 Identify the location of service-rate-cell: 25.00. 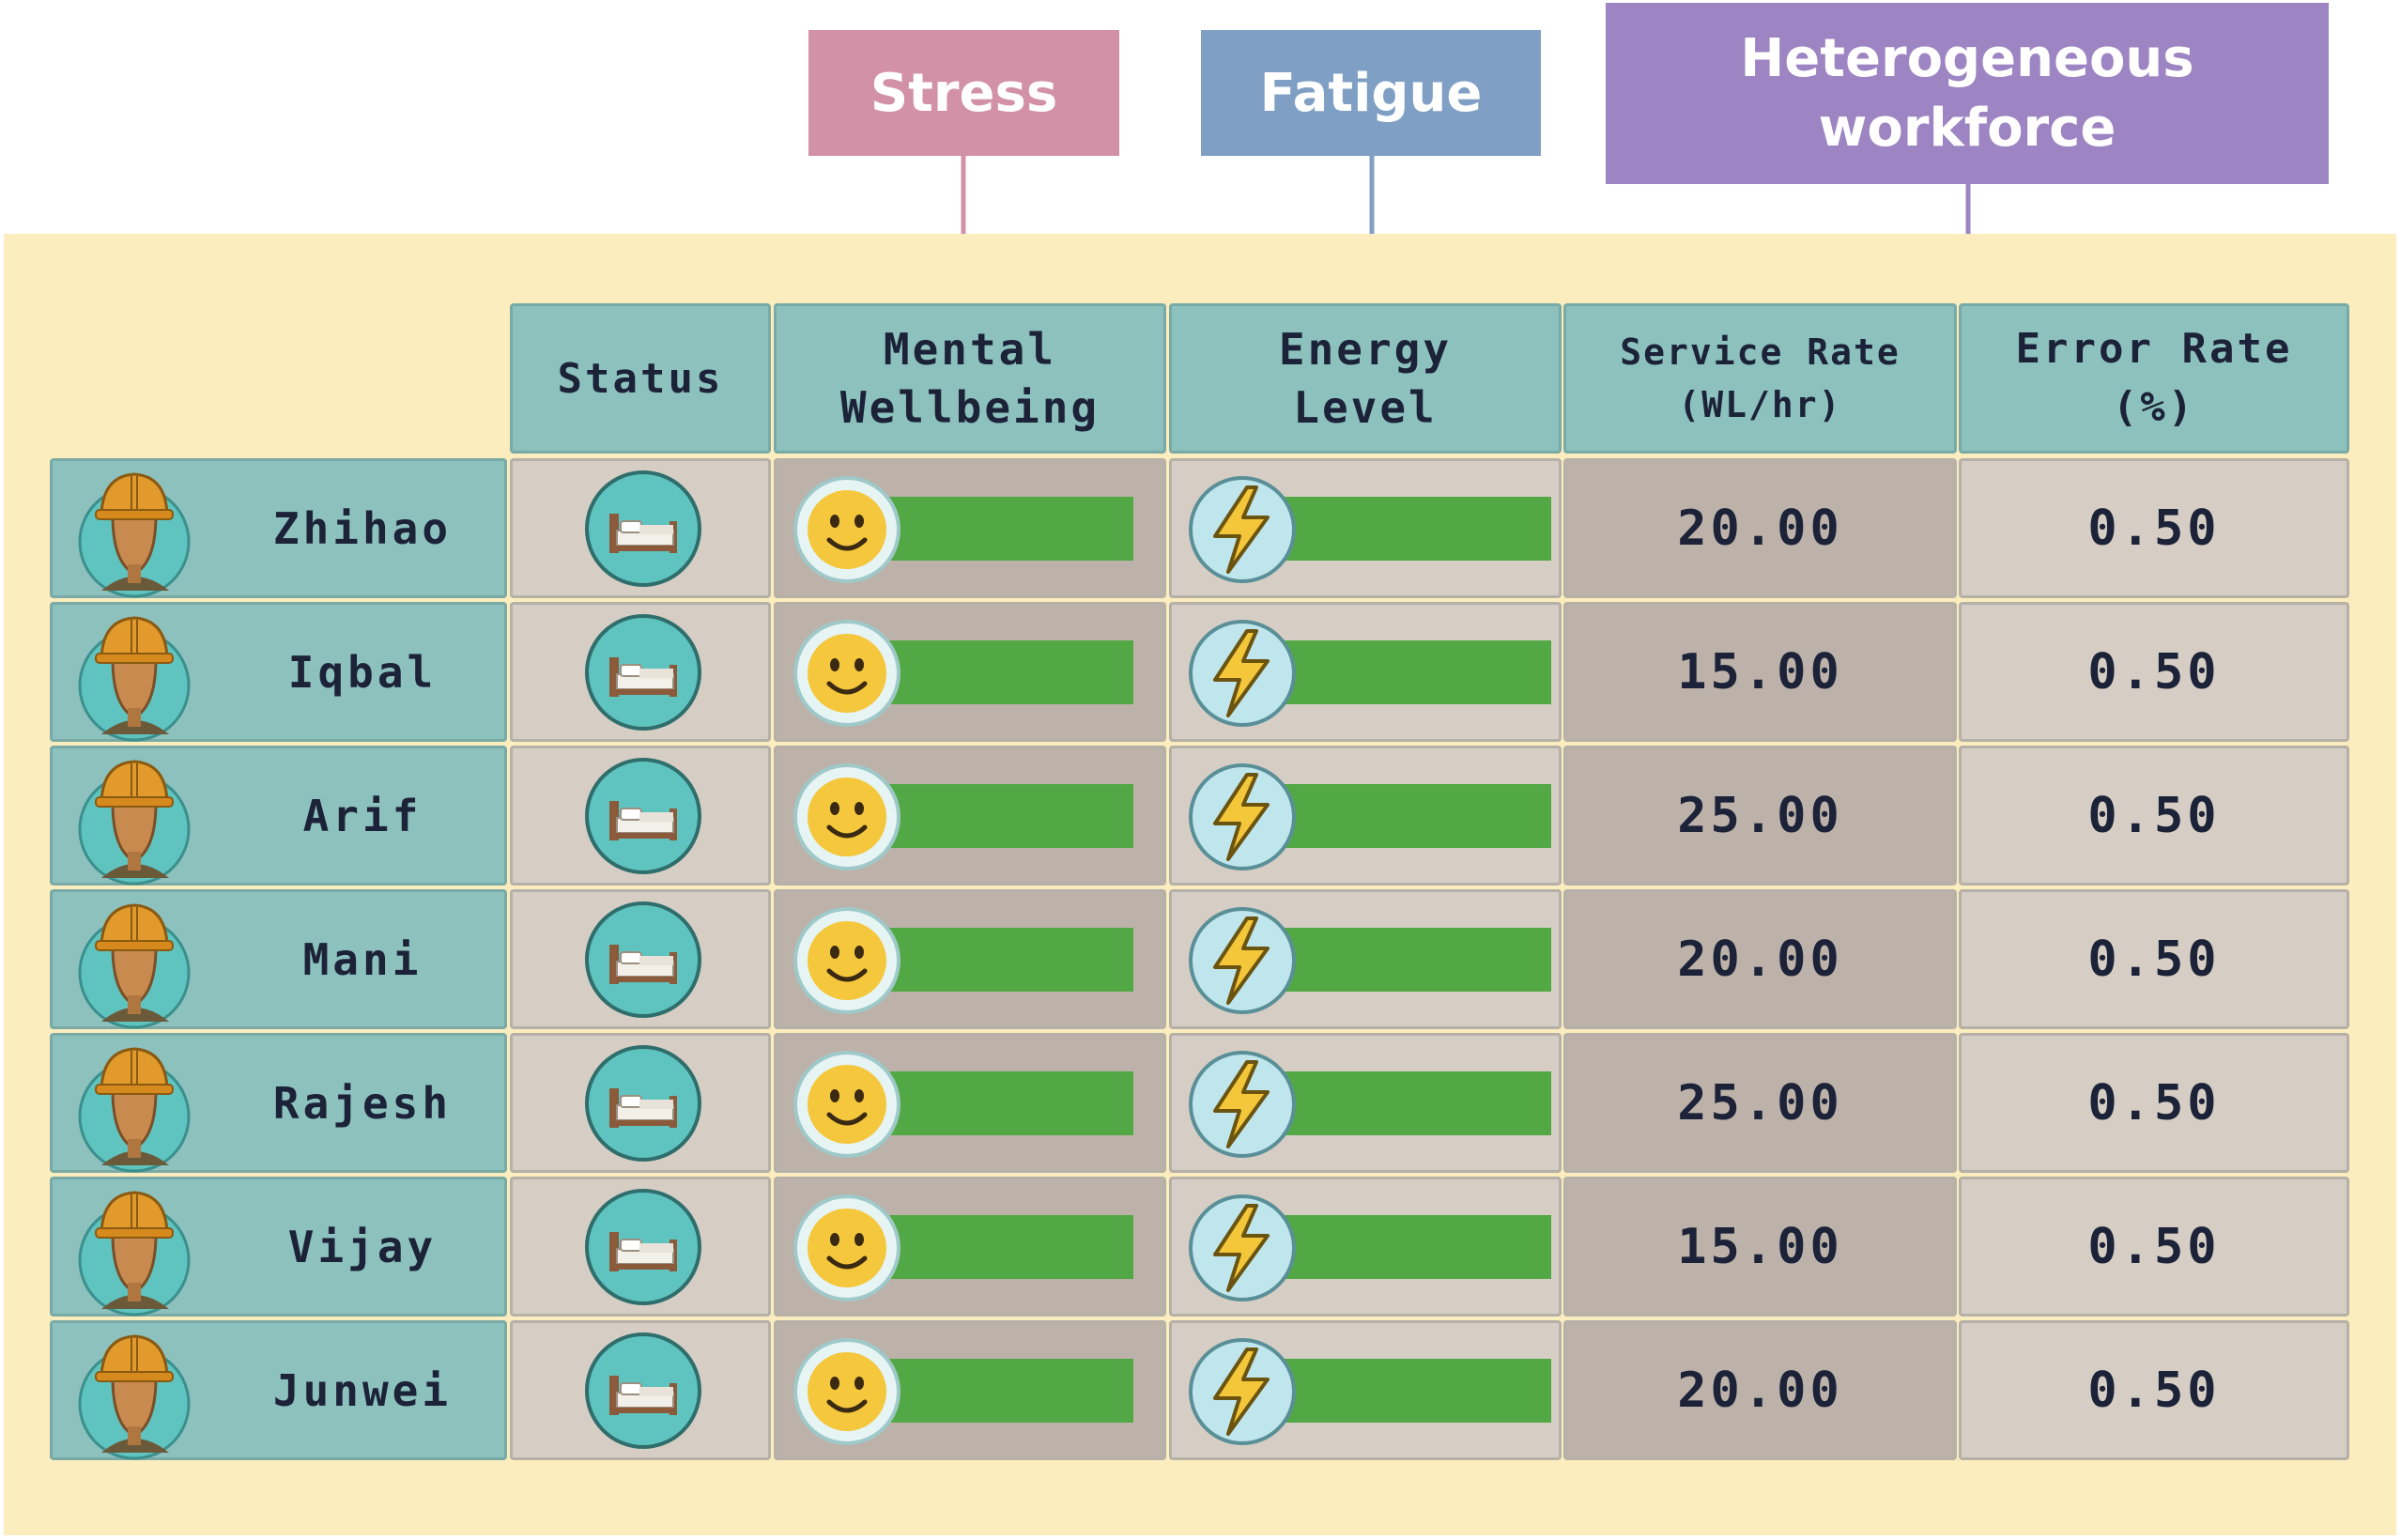
(1760, 1103).